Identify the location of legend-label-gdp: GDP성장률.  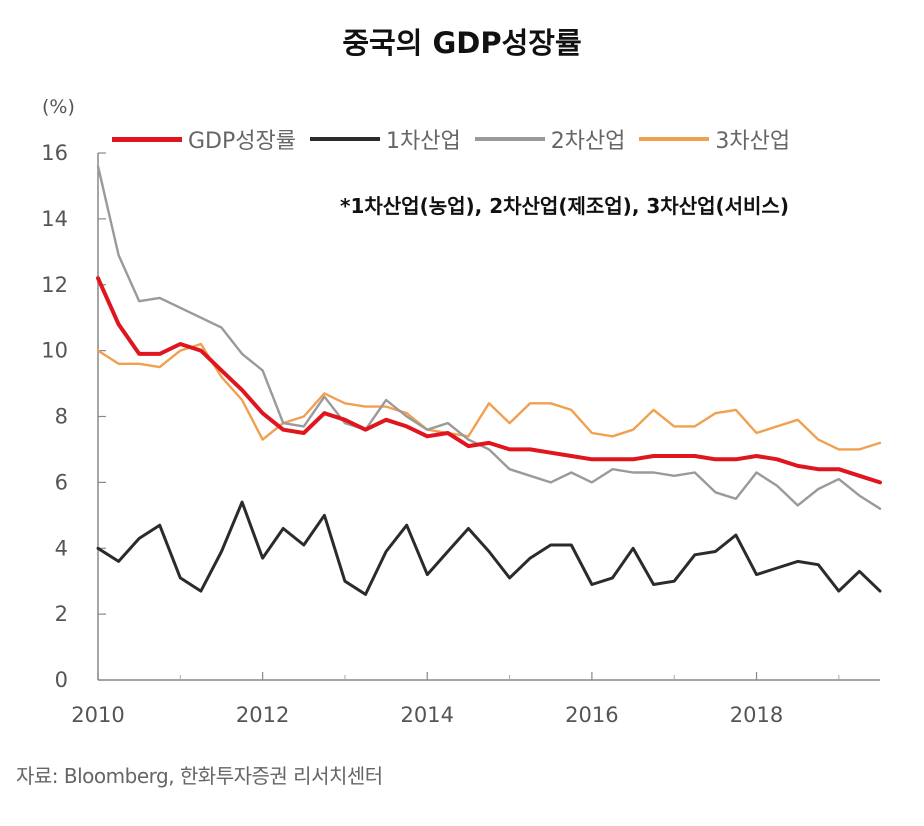
(242, 141).